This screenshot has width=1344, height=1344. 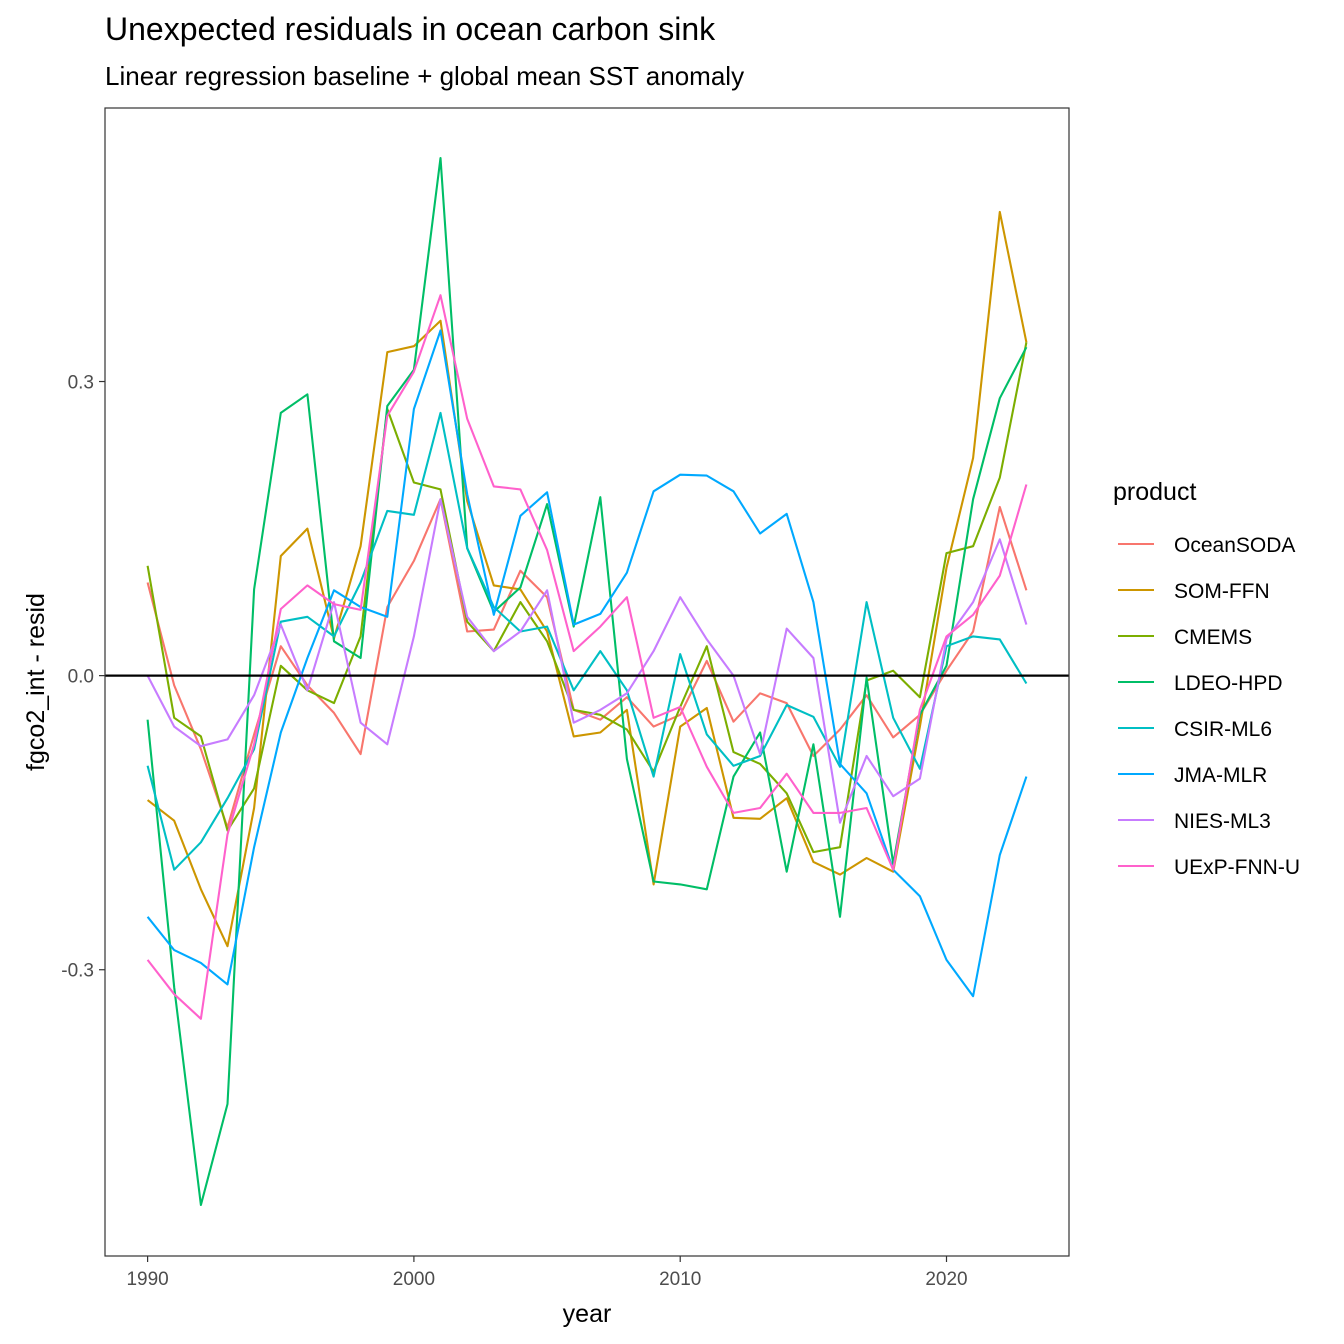 What do you see at coordinates (1222, 591) in the screenshot?
I see `legend-label: SOM-FFN` at bounding box center [1222, 591].